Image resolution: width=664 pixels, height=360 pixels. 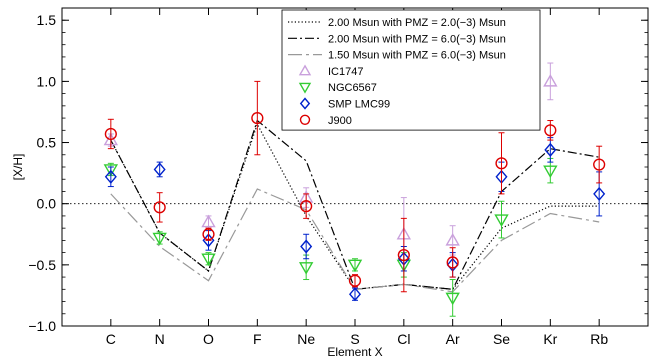 I want to click on legend-label: 1.50 Msun with PMZ = 6.0(−3) Msun, so click(x=417, y=56).